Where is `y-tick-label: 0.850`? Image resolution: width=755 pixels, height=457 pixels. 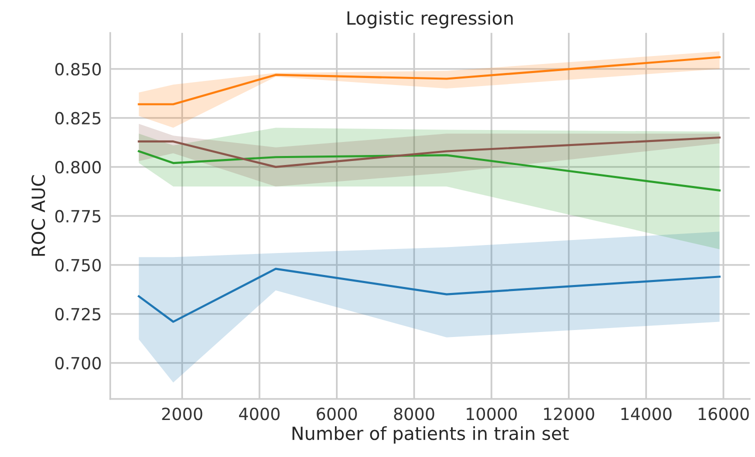
y-tick-label: 0.850 is located at coordinates (78, 69).